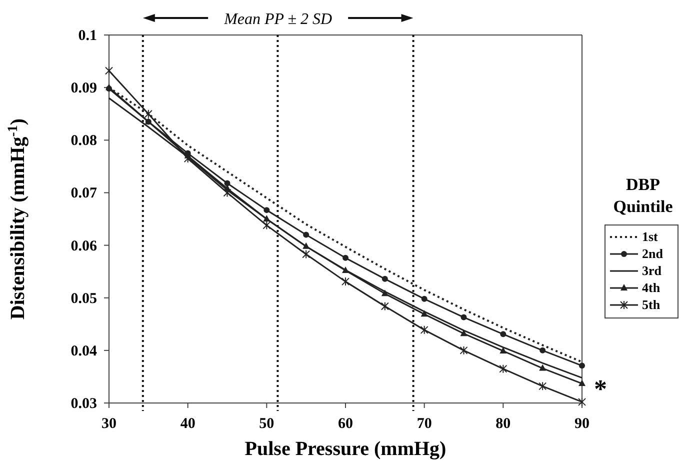 This screenshot has width=681, height=465. I want to click on x-tick-label: 90, so click(582, 424).